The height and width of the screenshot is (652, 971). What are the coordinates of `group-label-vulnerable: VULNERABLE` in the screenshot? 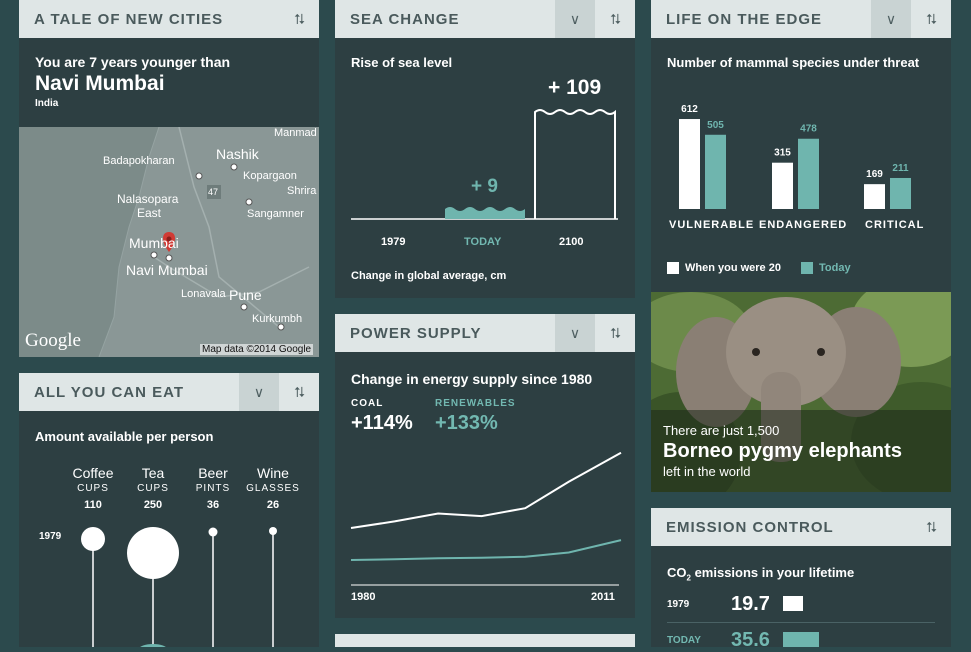 It's located at (712, 225).